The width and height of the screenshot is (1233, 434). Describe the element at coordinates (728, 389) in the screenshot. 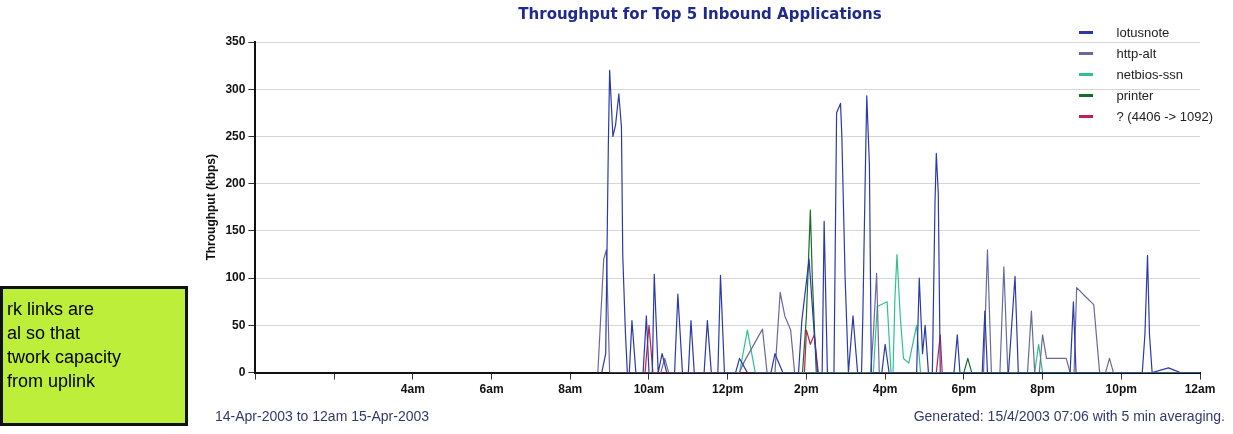

I see `x-tick-label: 12pm` at that location.